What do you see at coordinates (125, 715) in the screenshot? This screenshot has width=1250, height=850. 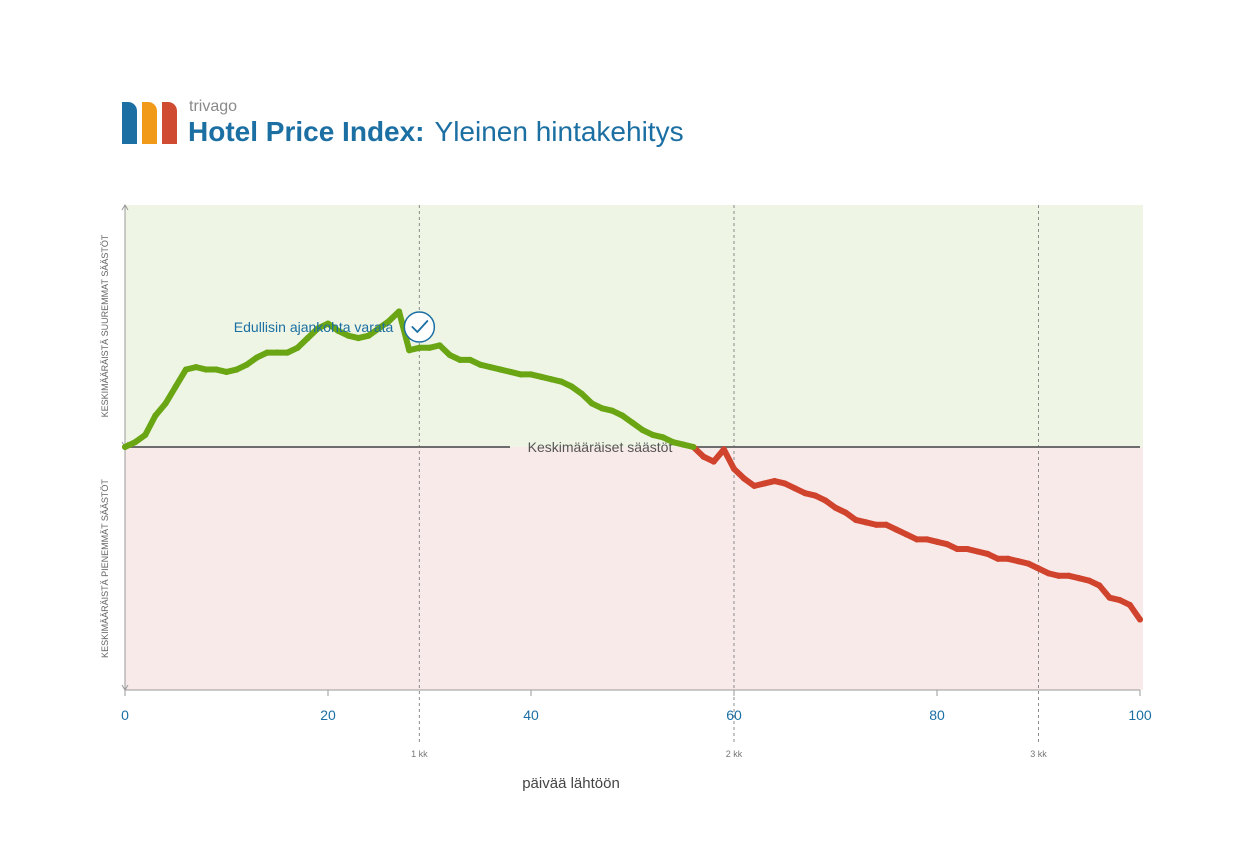 I see `x-tick-label: 0` at bounding box center [125, 715].